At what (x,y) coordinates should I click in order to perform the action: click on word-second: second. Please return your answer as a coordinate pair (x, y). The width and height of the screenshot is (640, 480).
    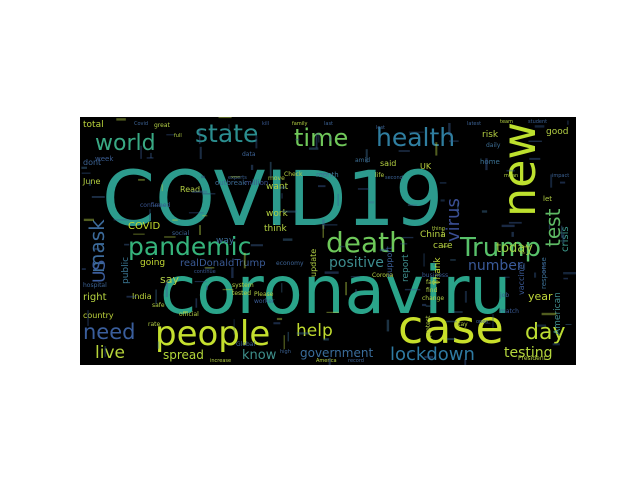
    Looking at the image, I should click on (394, 178).